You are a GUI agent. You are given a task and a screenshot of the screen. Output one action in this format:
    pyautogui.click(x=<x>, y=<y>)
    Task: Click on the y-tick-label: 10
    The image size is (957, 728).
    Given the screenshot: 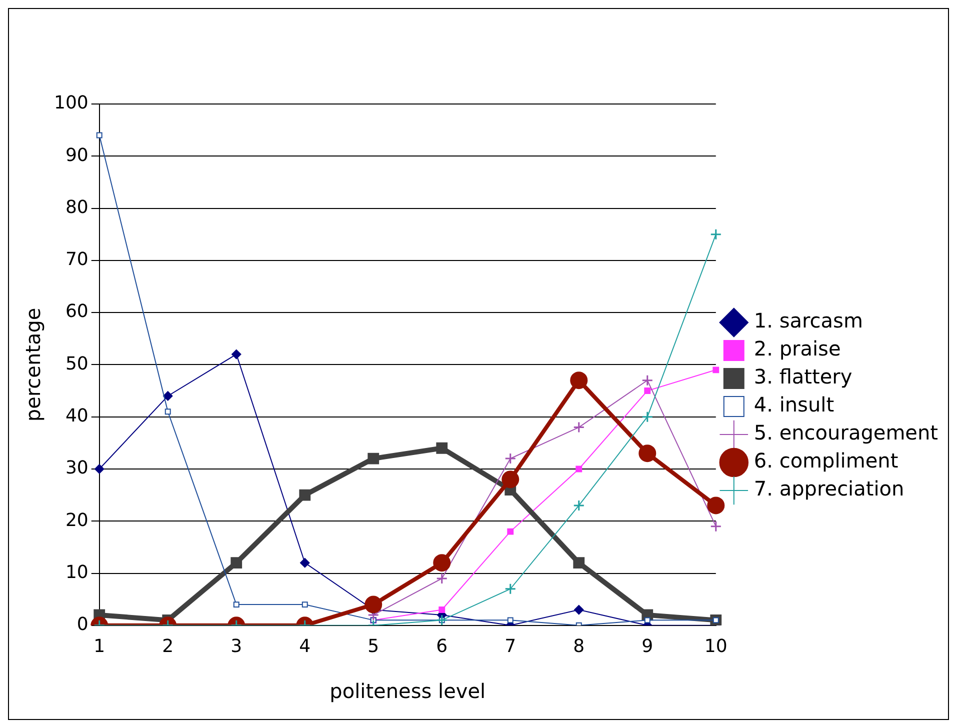 What is the action you would take?
    pyautogui.click(x=76, y=572)
    